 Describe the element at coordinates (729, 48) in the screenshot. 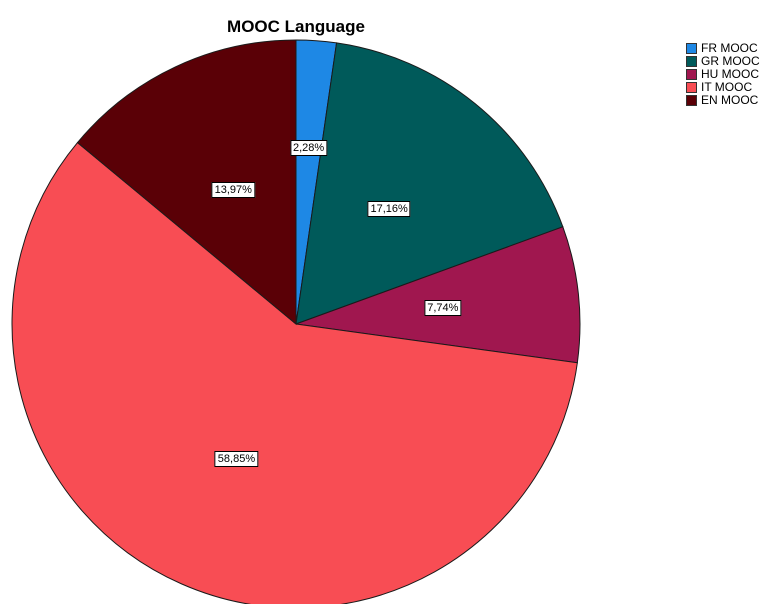

I see `legend-label: FR MOOC` at that location.